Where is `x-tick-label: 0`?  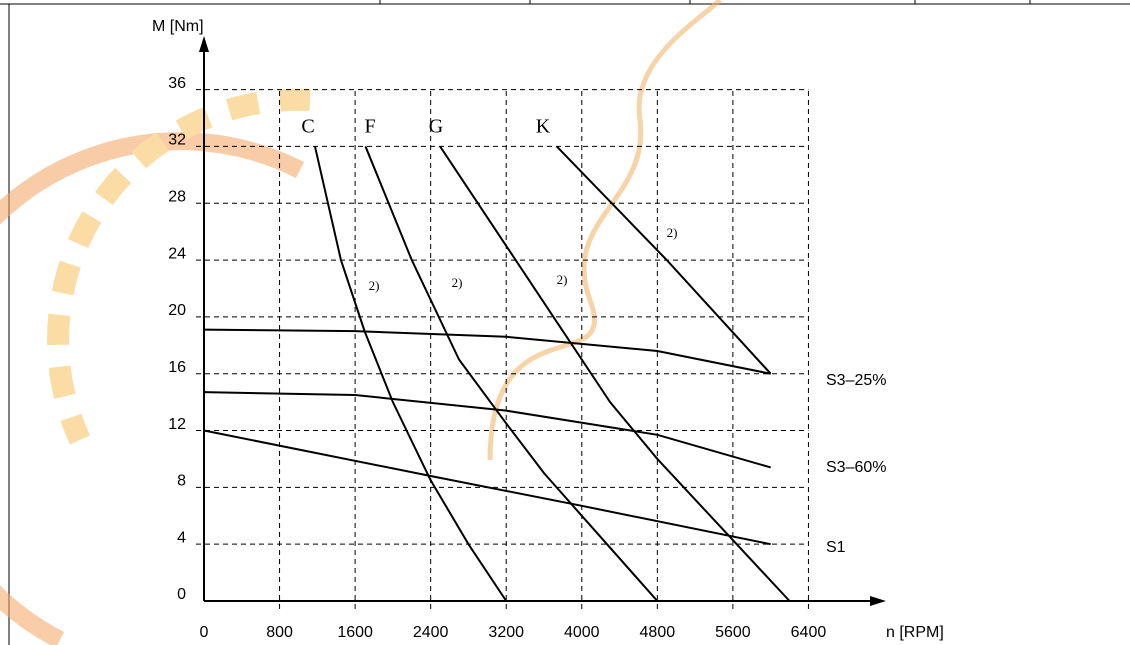 x-tick-label: 0 is located at coordinates (204, 632).